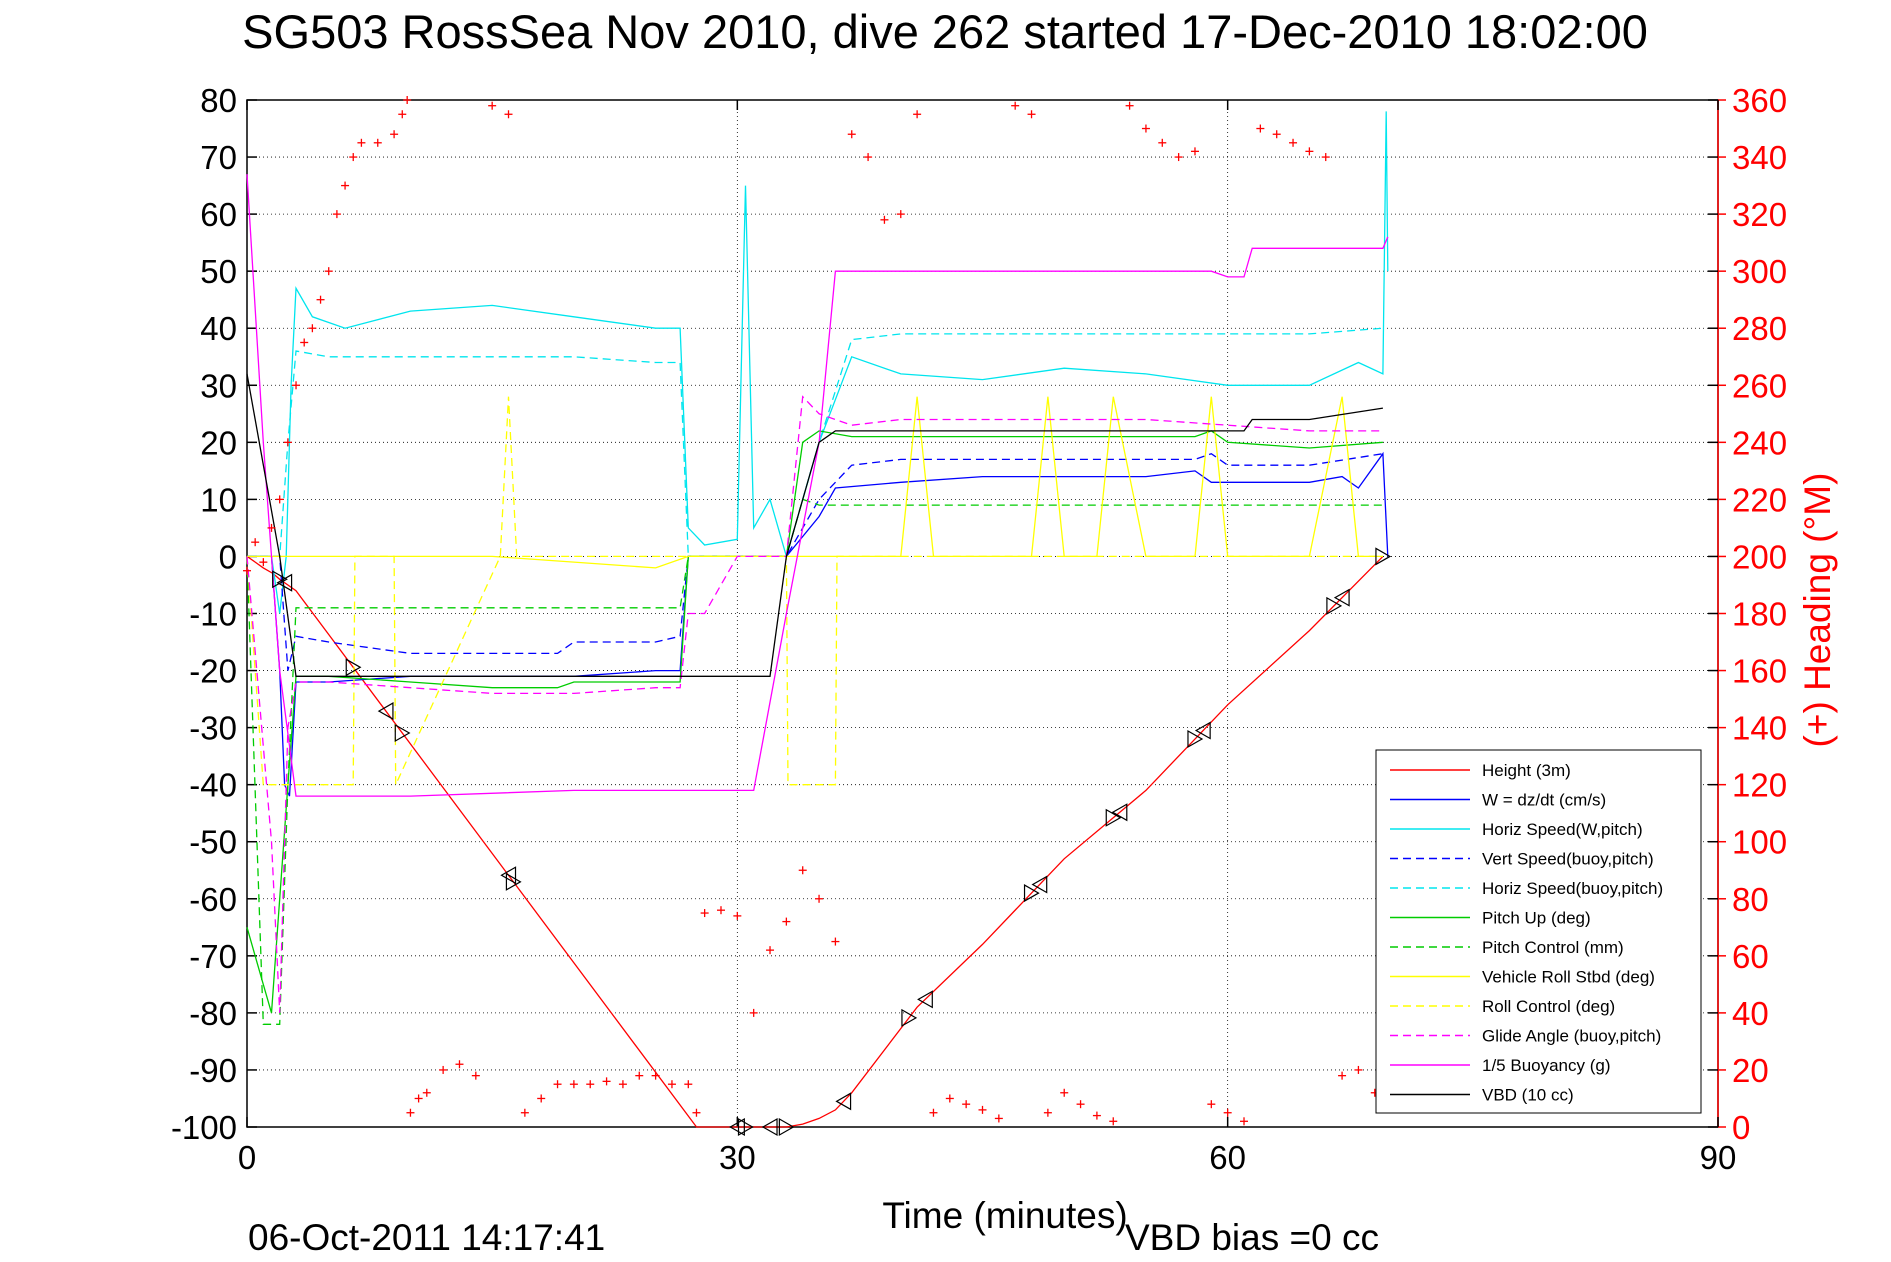  I want to click on y-tick-label: -30, so click(213, 728).